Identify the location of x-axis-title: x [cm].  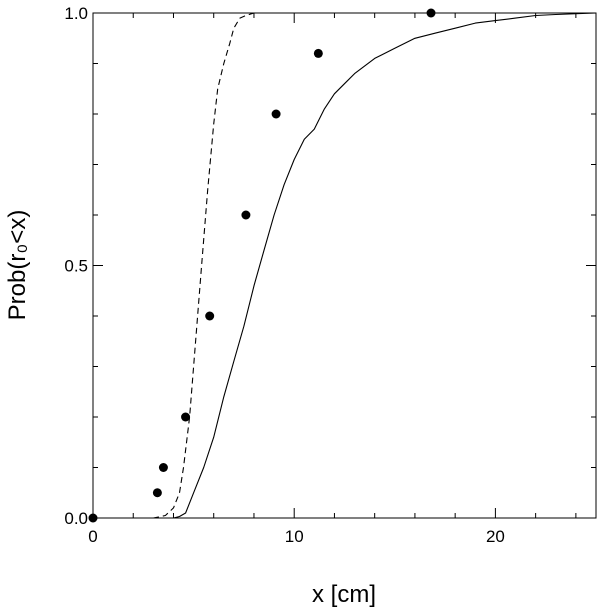
(344, 594).